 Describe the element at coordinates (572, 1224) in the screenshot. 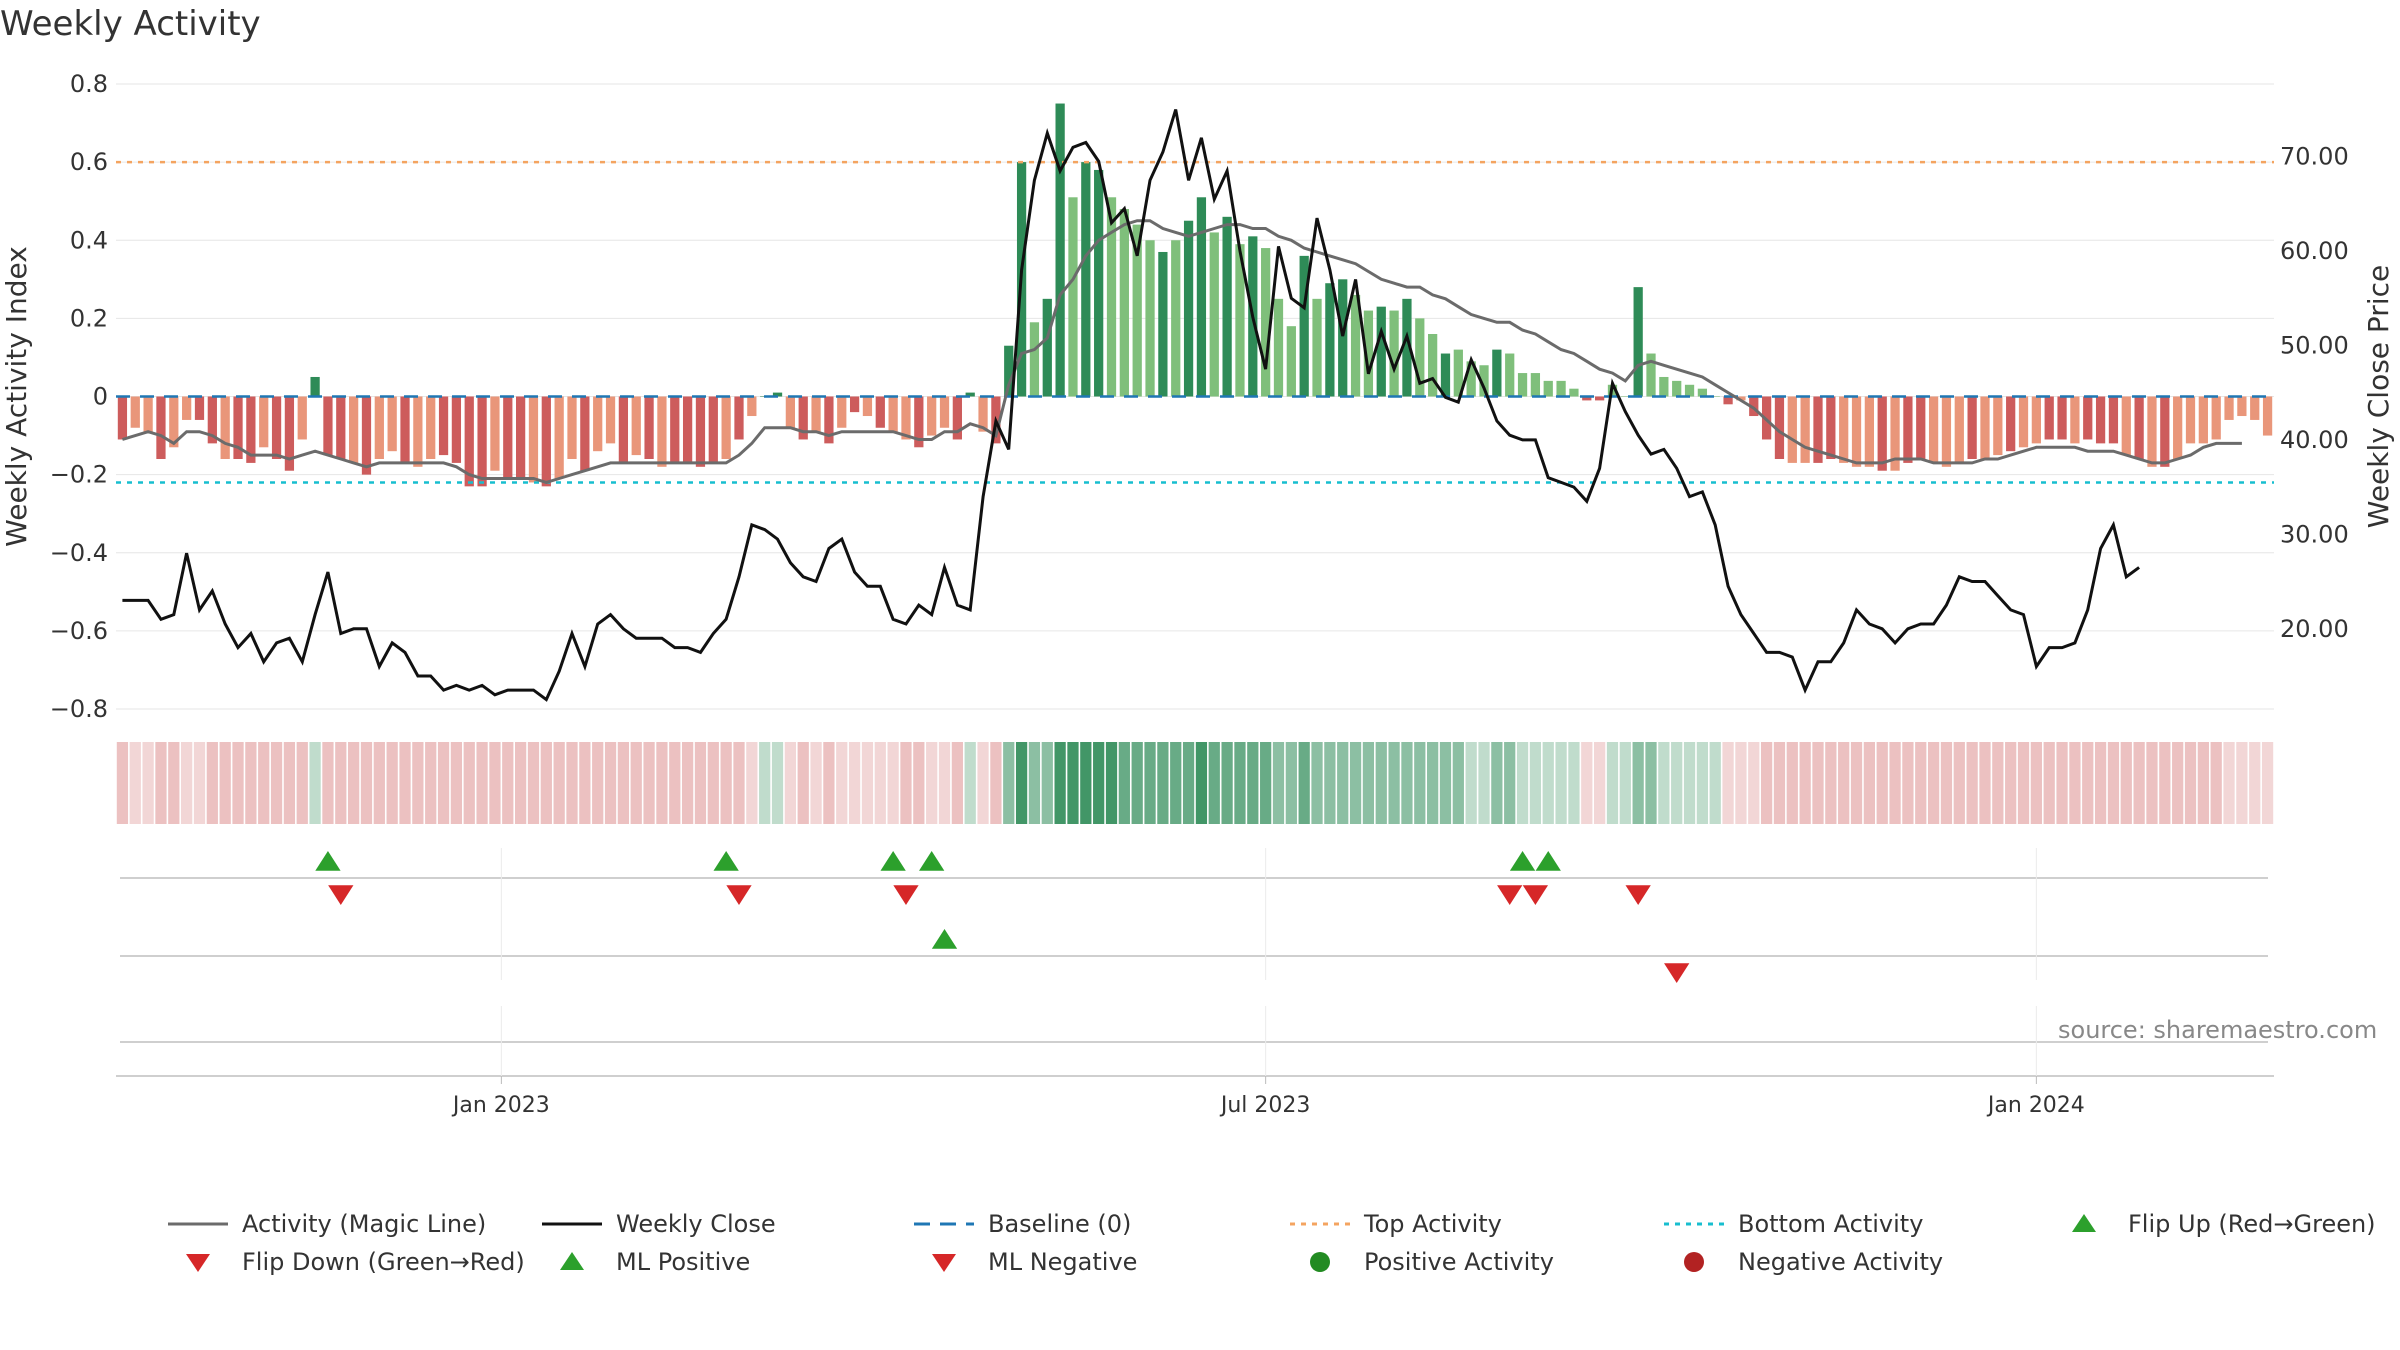

I see `legend-symbol-line-icon` at that location.